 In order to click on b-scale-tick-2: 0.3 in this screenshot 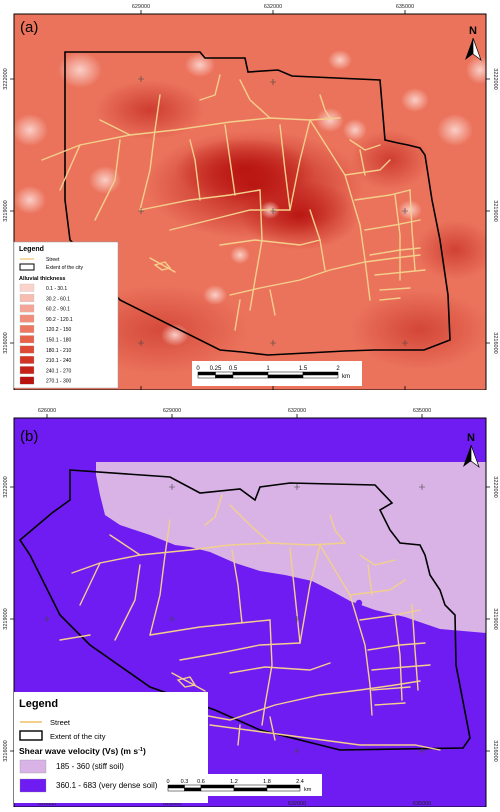, I will do `click(185, 782)`.